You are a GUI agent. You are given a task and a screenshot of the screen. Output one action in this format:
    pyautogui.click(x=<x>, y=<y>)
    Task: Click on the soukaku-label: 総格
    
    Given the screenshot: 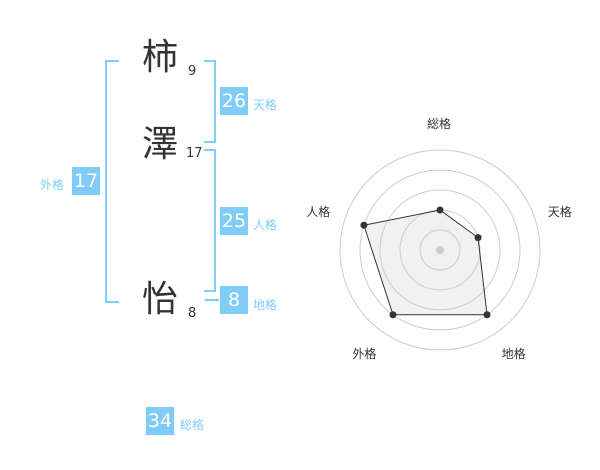 What is the action you would take?
    pyautogui.click(x=192, y=425)
    